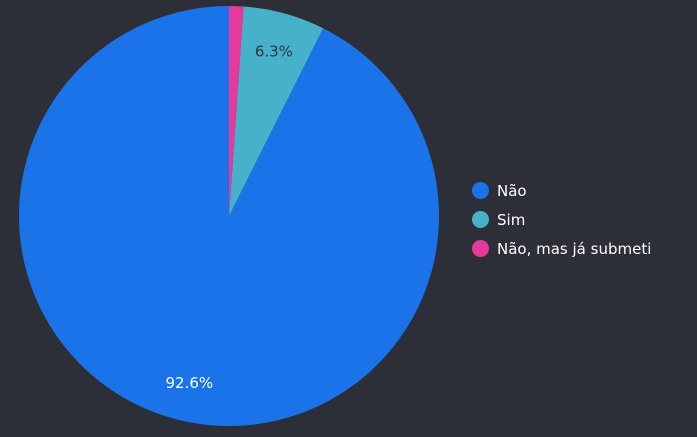 The image size is (697, 437). Describe the element at coordinates (274, 51) in the screenshot. I see `data-label-1: 6.3%` at that location.